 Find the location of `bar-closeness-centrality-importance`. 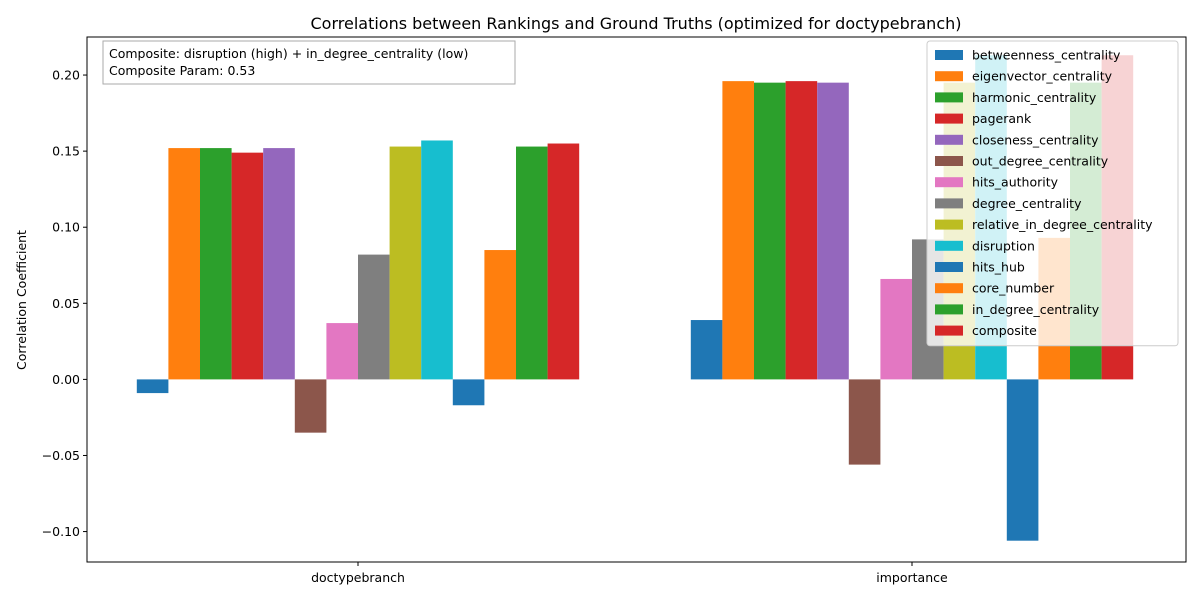

bar-closeness-centrality-importance is located at coordinates (833, 231).